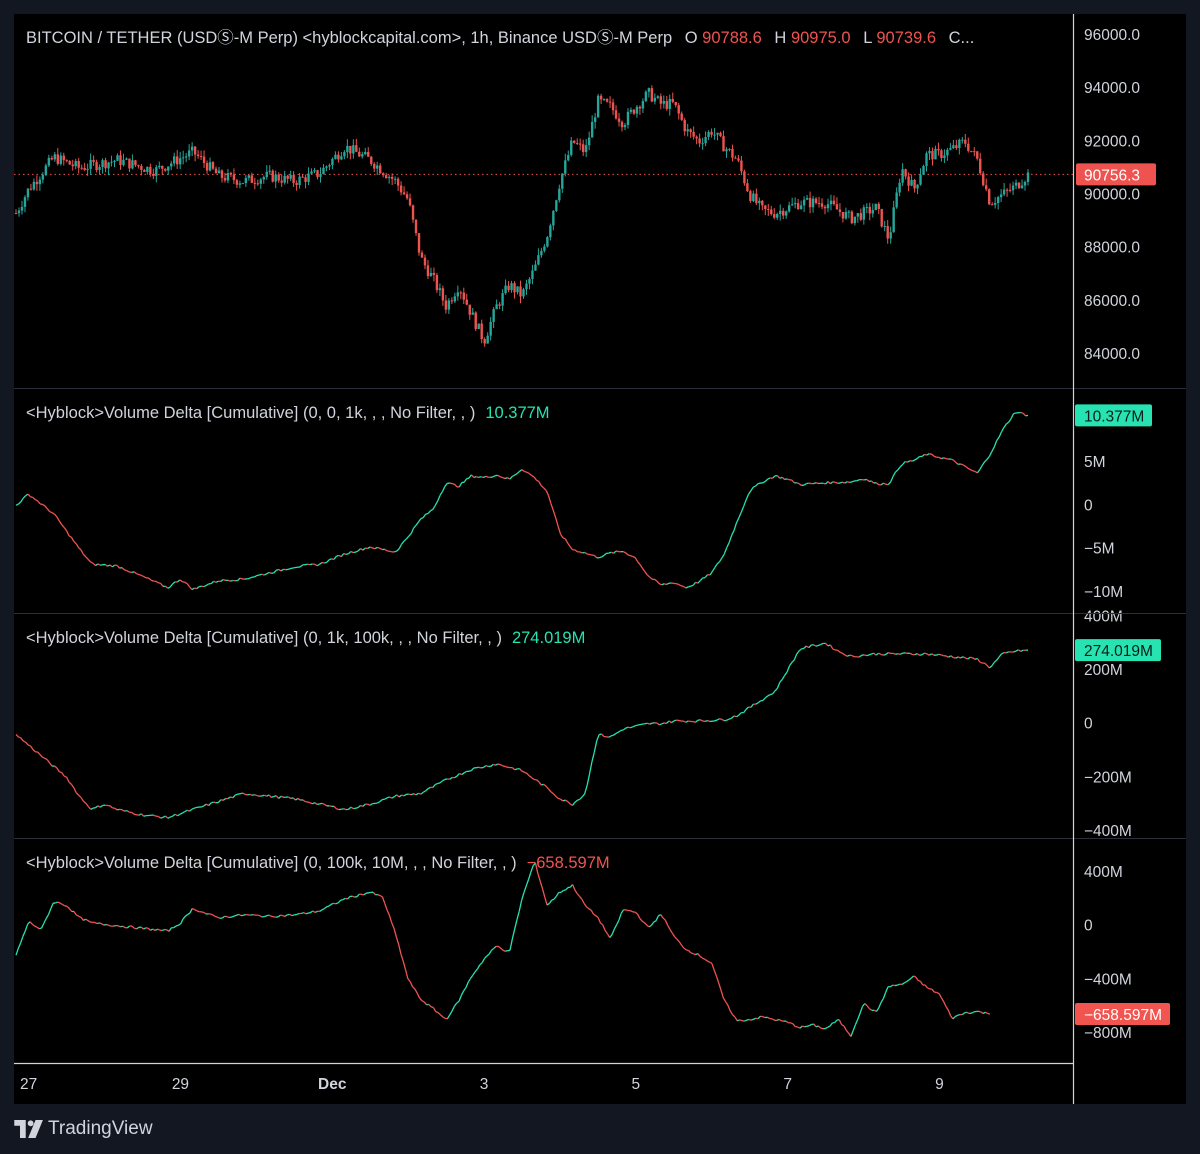  I want to click on cvd-current-value: −658.597M, so click(568, 863).